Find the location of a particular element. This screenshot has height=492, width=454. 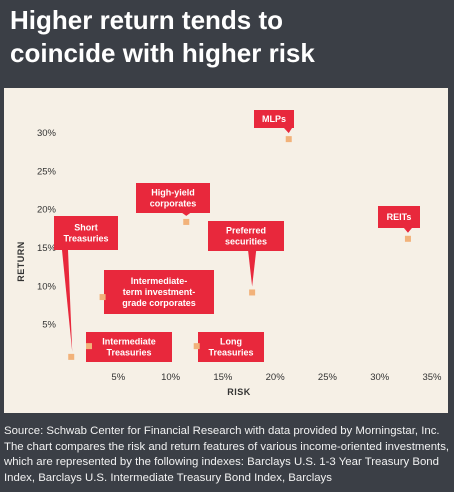

x-tick-label-6: 35% is located at coordinates (432, 377).